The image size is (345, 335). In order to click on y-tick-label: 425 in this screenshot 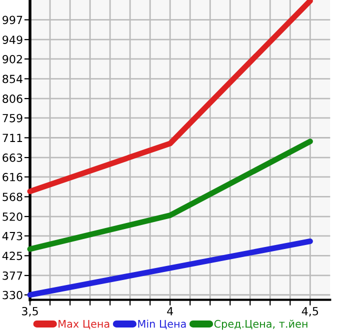, I will do `click(12, 256)`.